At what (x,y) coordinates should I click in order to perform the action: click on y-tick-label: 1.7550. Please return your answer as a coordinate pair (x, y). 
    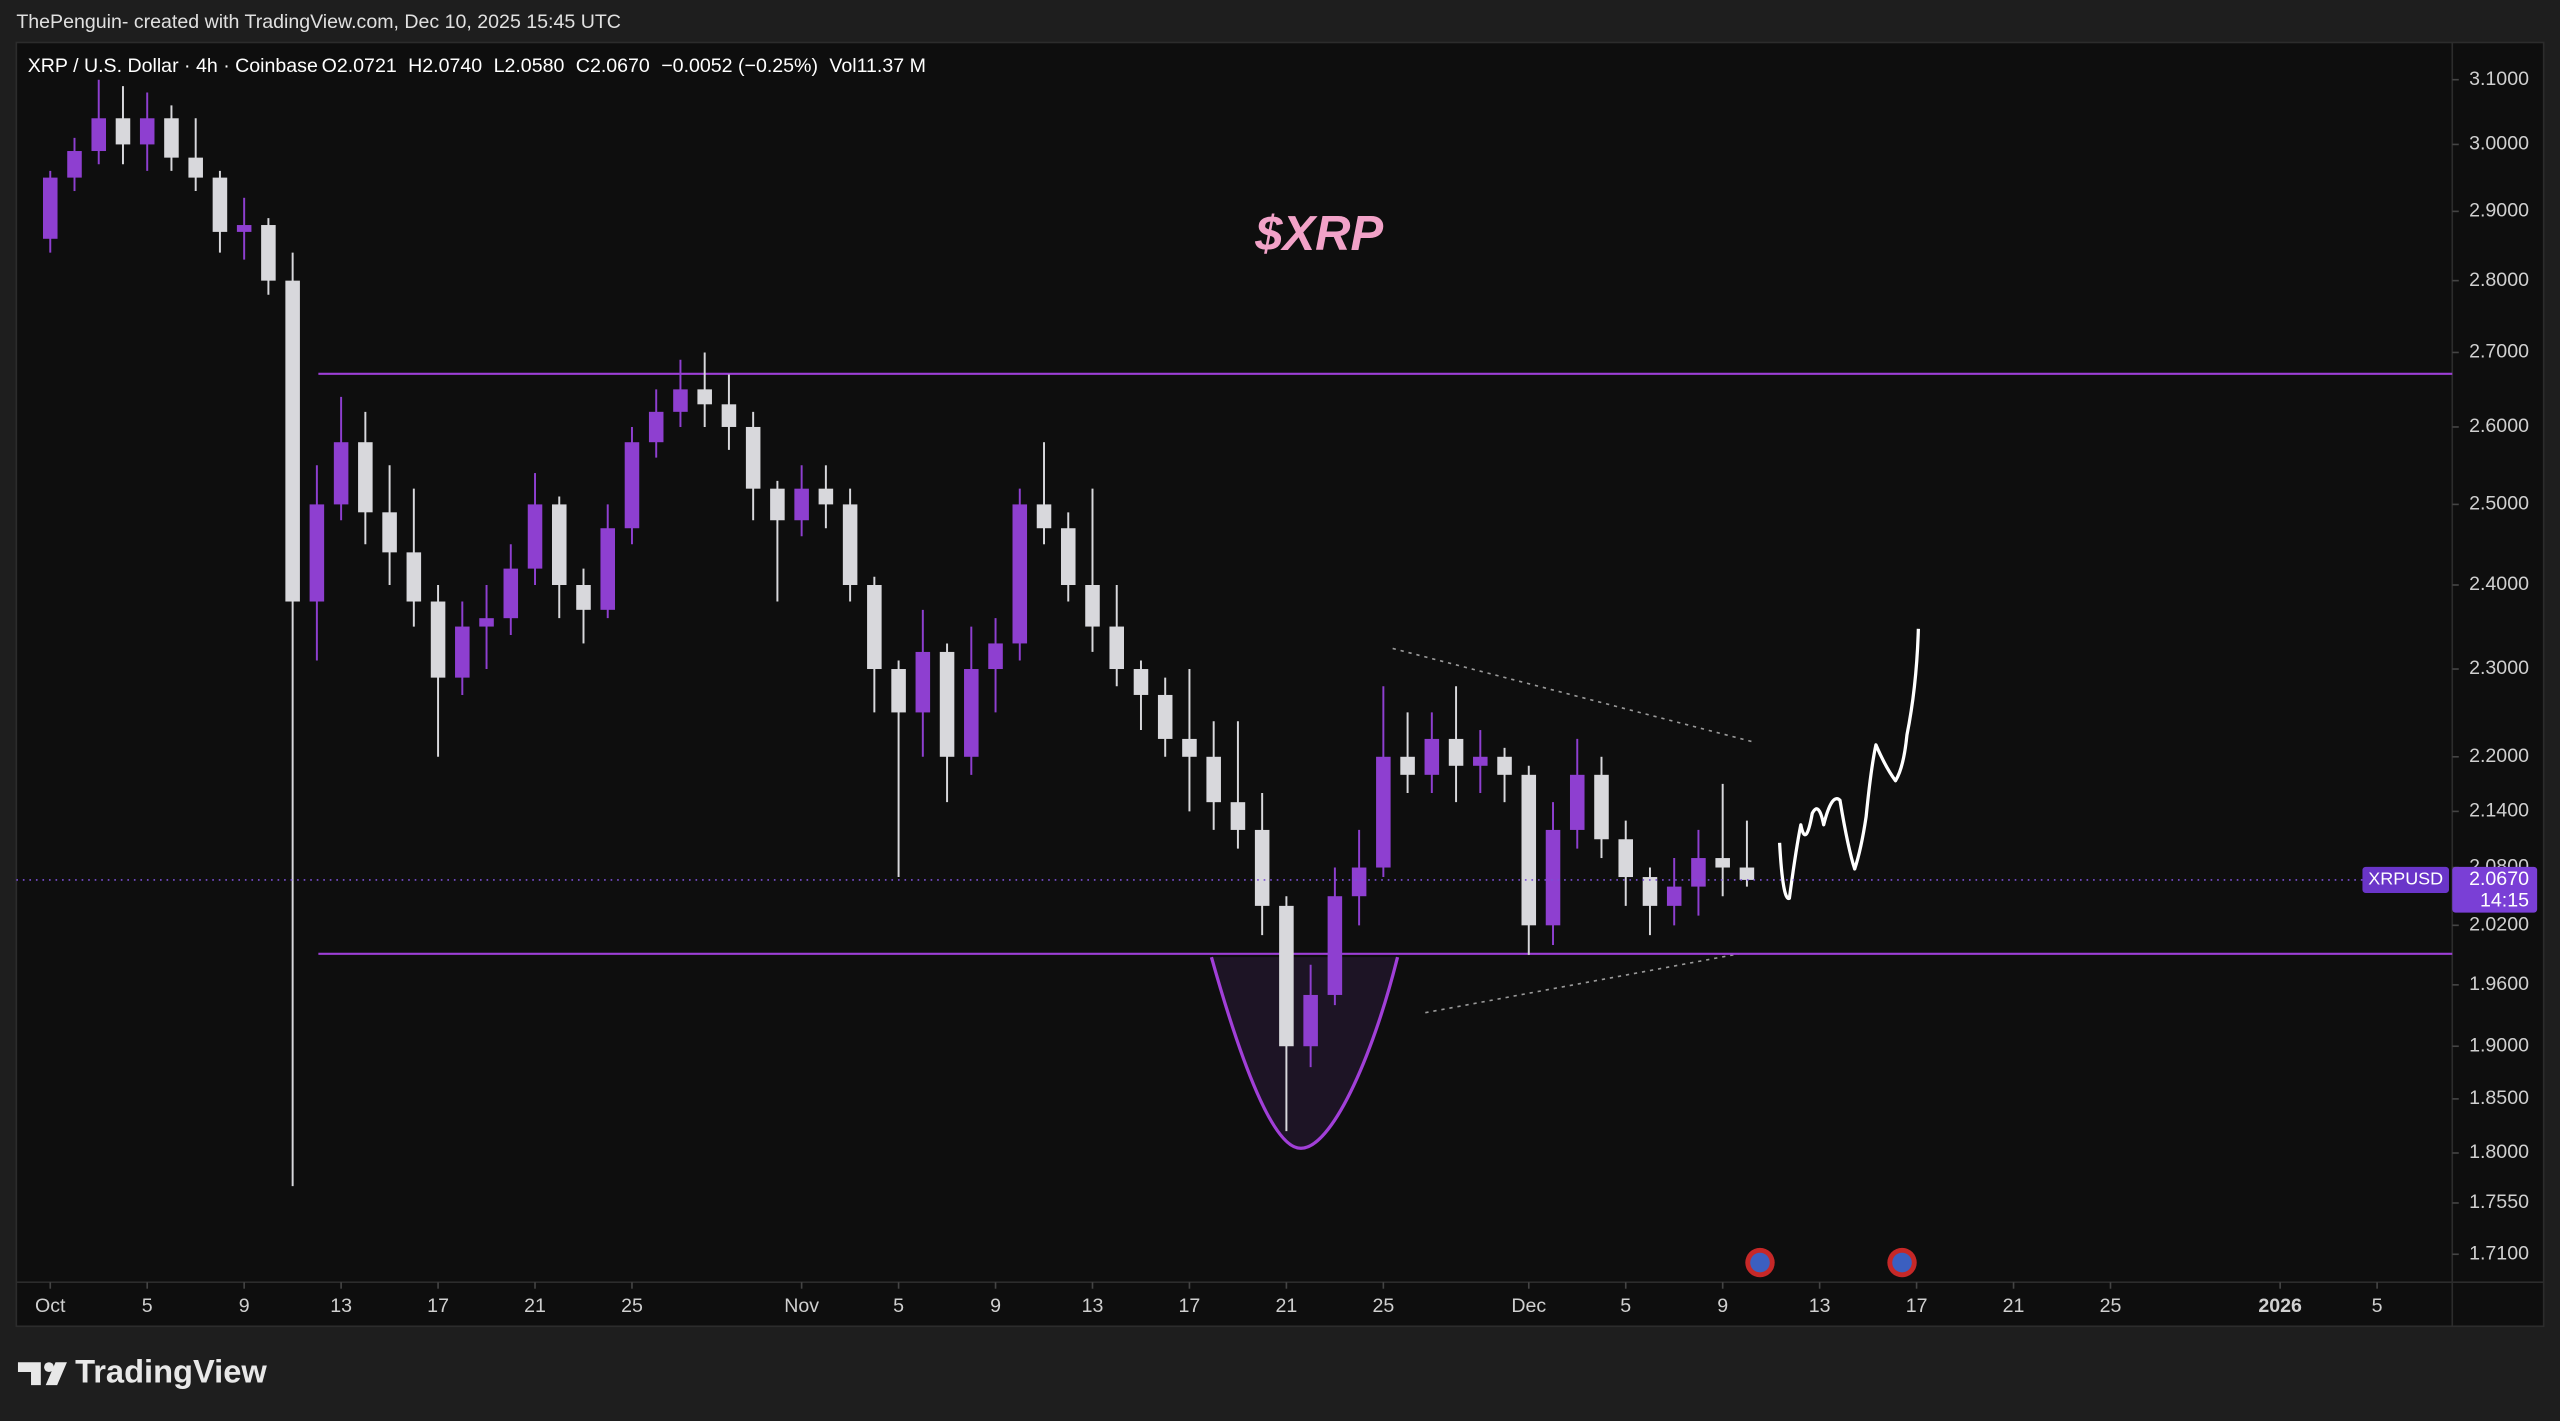
    Looking at the image, I should click on (2499, 1202).